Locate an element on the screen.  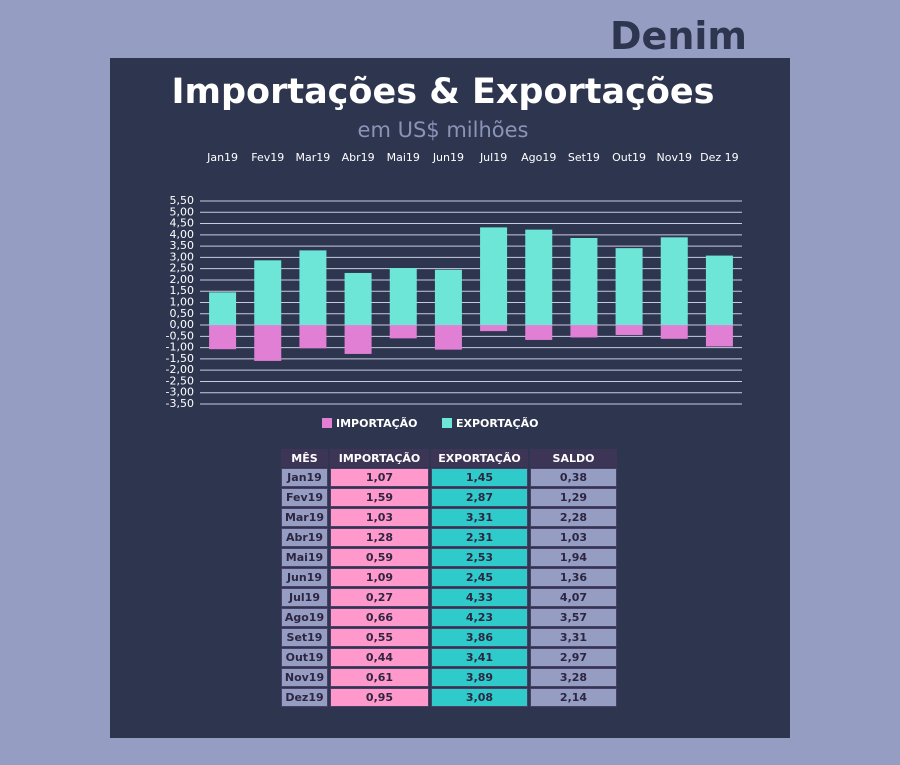
table-row: Abr19 1,28 2,31 1,03 is located at coordinates (449, 537).